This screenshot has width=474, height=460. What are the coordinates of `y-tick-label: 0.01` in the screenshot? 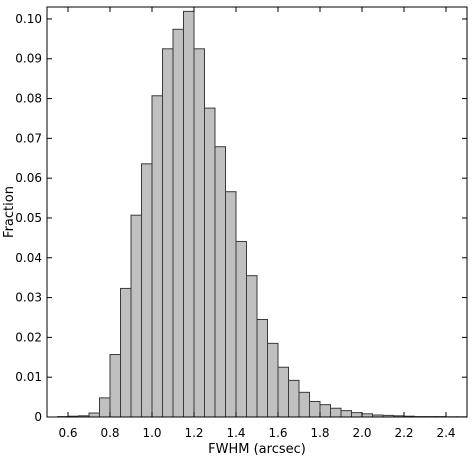 It's located at (28, 377).